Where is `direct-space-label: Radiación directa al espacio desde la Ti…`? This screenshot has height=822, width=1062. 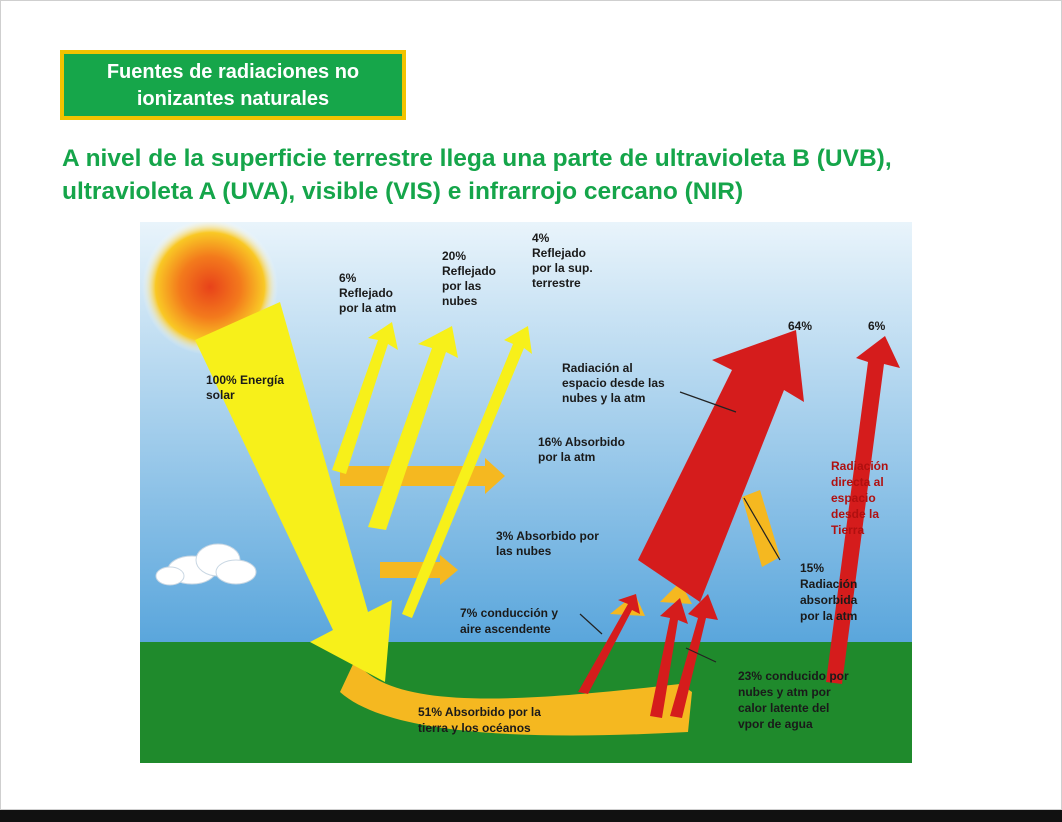 direct-space-label: Radiación directa al espacio desde la Ti… is located at coordinates (861, 498).